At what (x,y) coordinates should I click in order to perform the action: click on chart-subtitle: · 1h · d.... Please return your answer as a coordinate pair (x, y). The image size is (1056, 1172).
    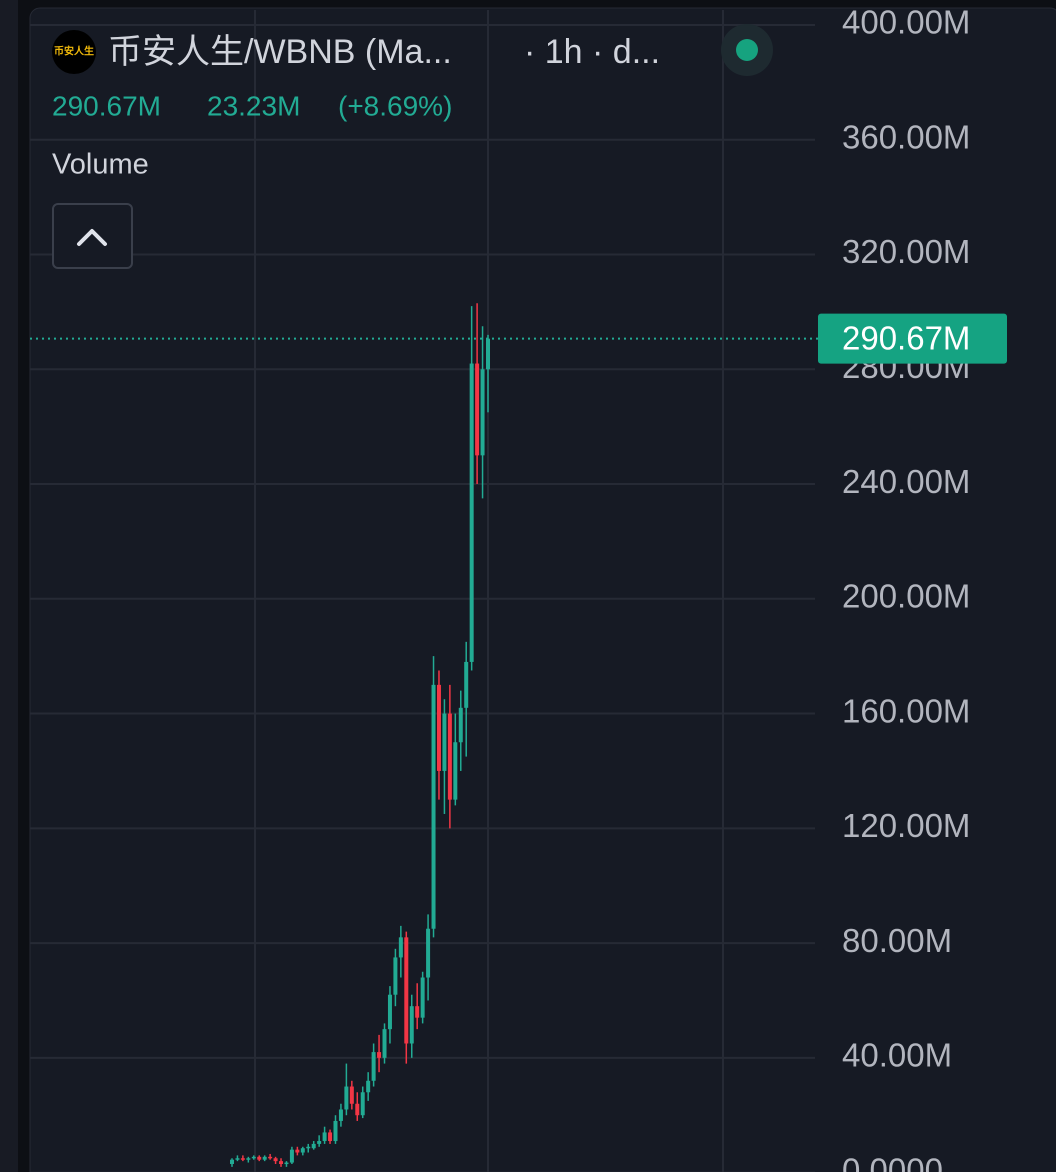
    Looking at the image, I should click on (592, 52).